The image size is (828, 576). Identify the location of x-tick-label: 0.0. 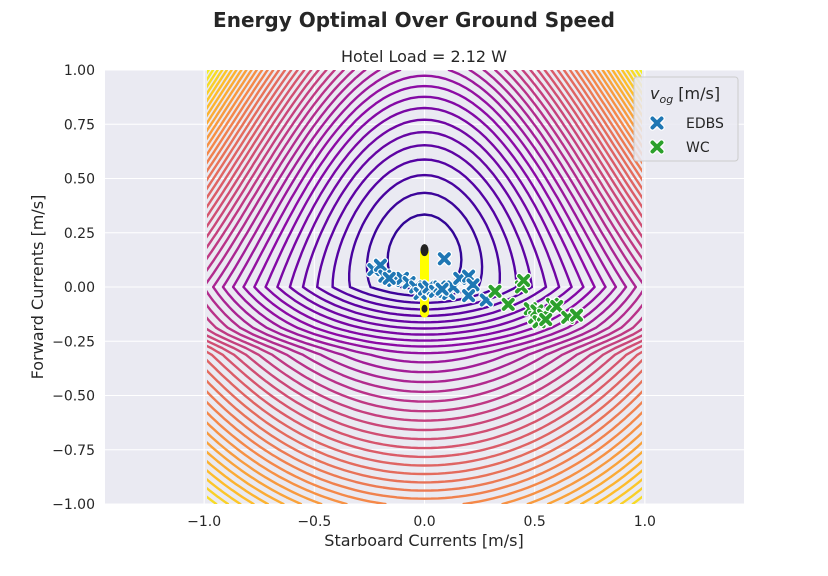
(424, 522).